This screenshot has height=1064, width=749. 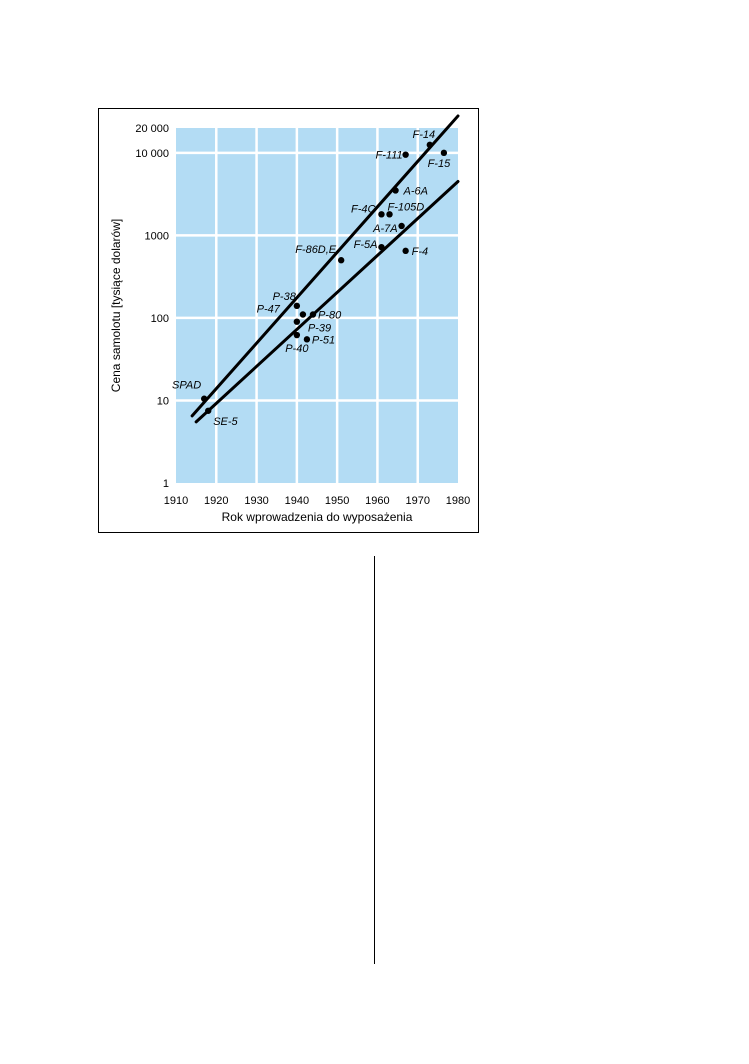 What do you see at coordinates (157, 236) in the screenshot?
I see `y-tick-label: 1000` at bounding box center [157, 236].